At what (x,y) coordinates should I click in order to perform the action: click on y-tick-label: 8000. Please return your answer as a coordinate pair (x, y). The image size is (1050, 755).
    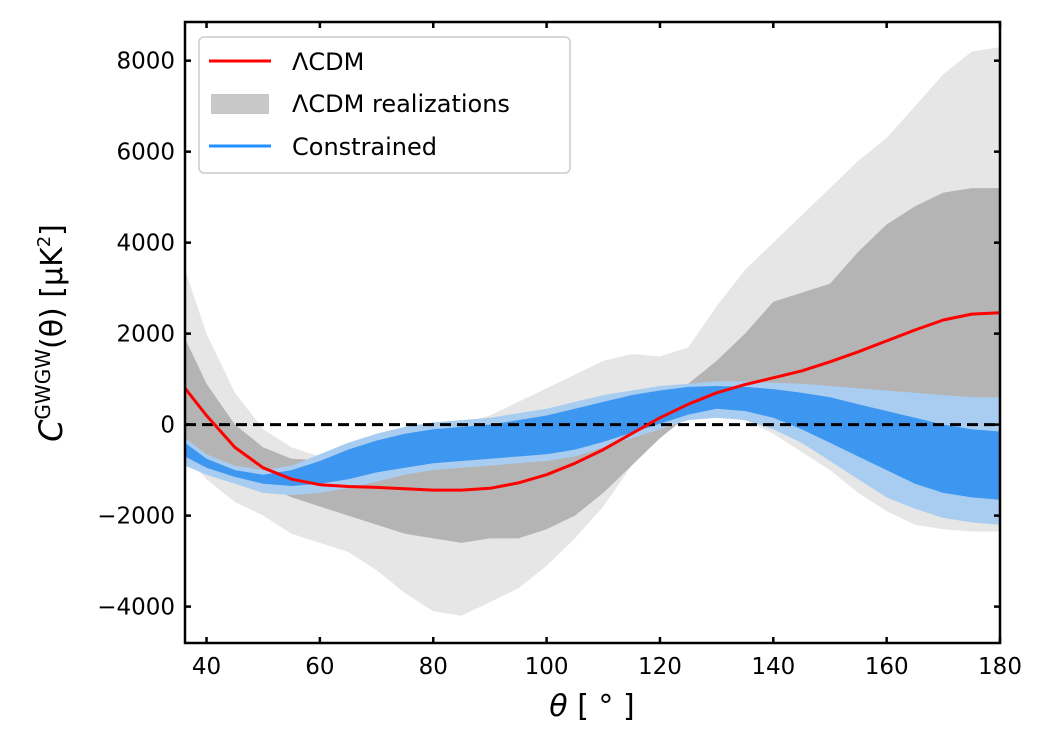
    Looking at the image, I should click on (145, 62).